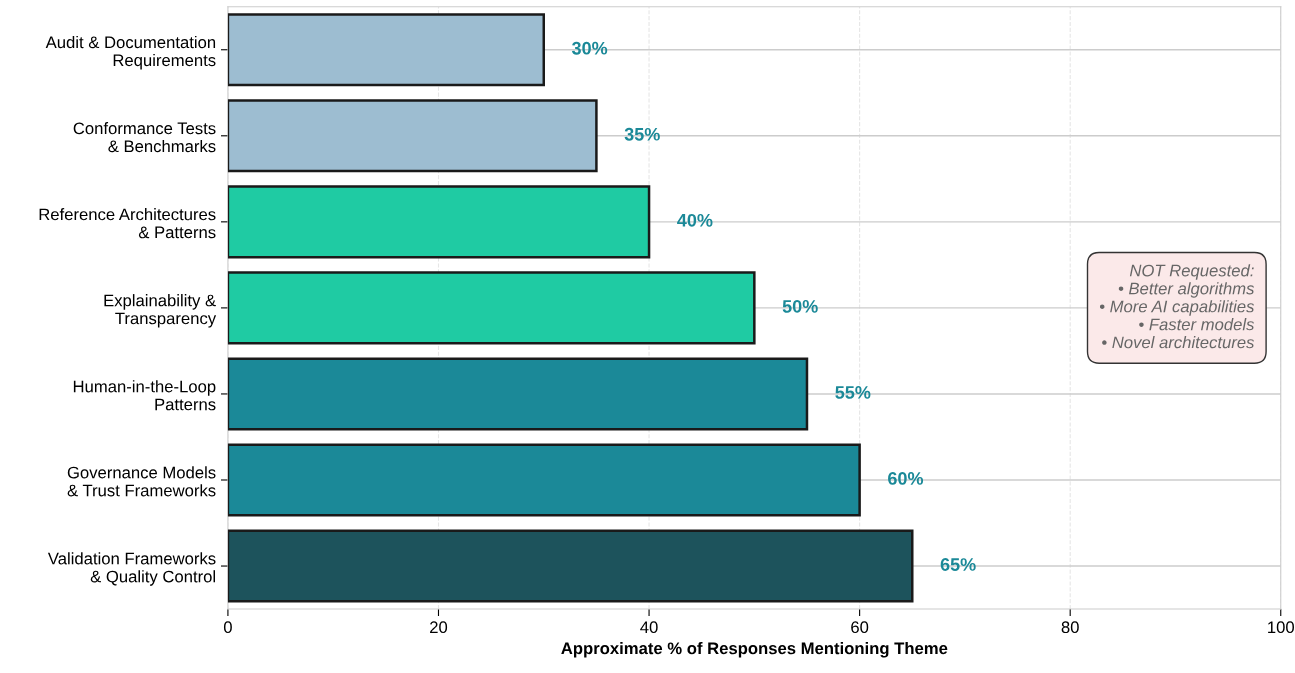 The height and width of the screenshot is (673, 1295). Describe the element at coordinates (906, 478) in the screenshot. I see `data-label: 60%` at that location.